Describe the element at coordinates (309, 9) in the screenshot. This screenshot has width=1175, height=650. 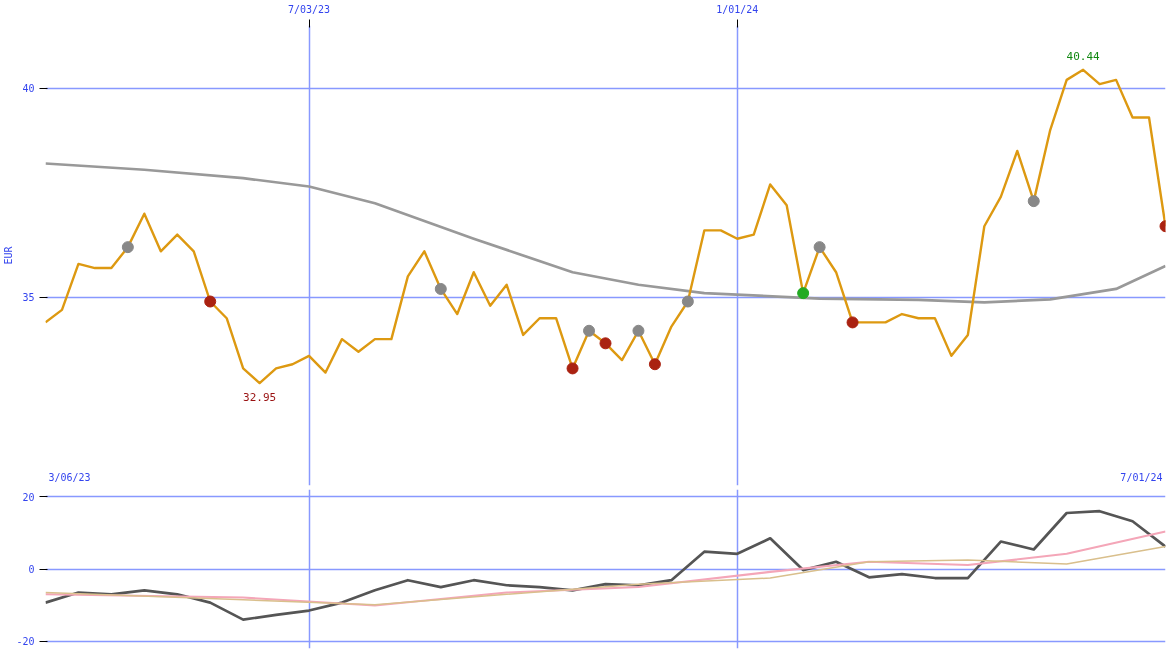
I see `x-tick-label: 7/03/23` at that location.